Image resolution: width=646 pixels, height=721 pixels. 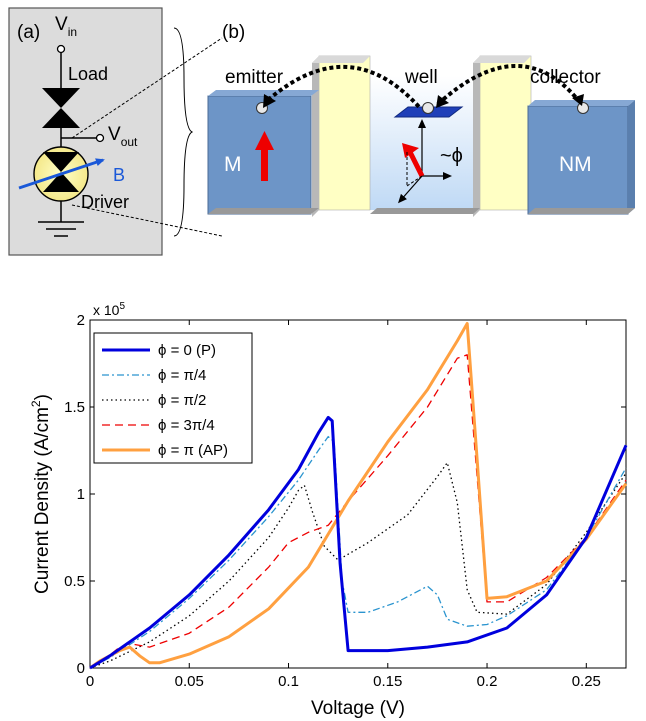 I want to click on load-element, so click(x=61, y=108).